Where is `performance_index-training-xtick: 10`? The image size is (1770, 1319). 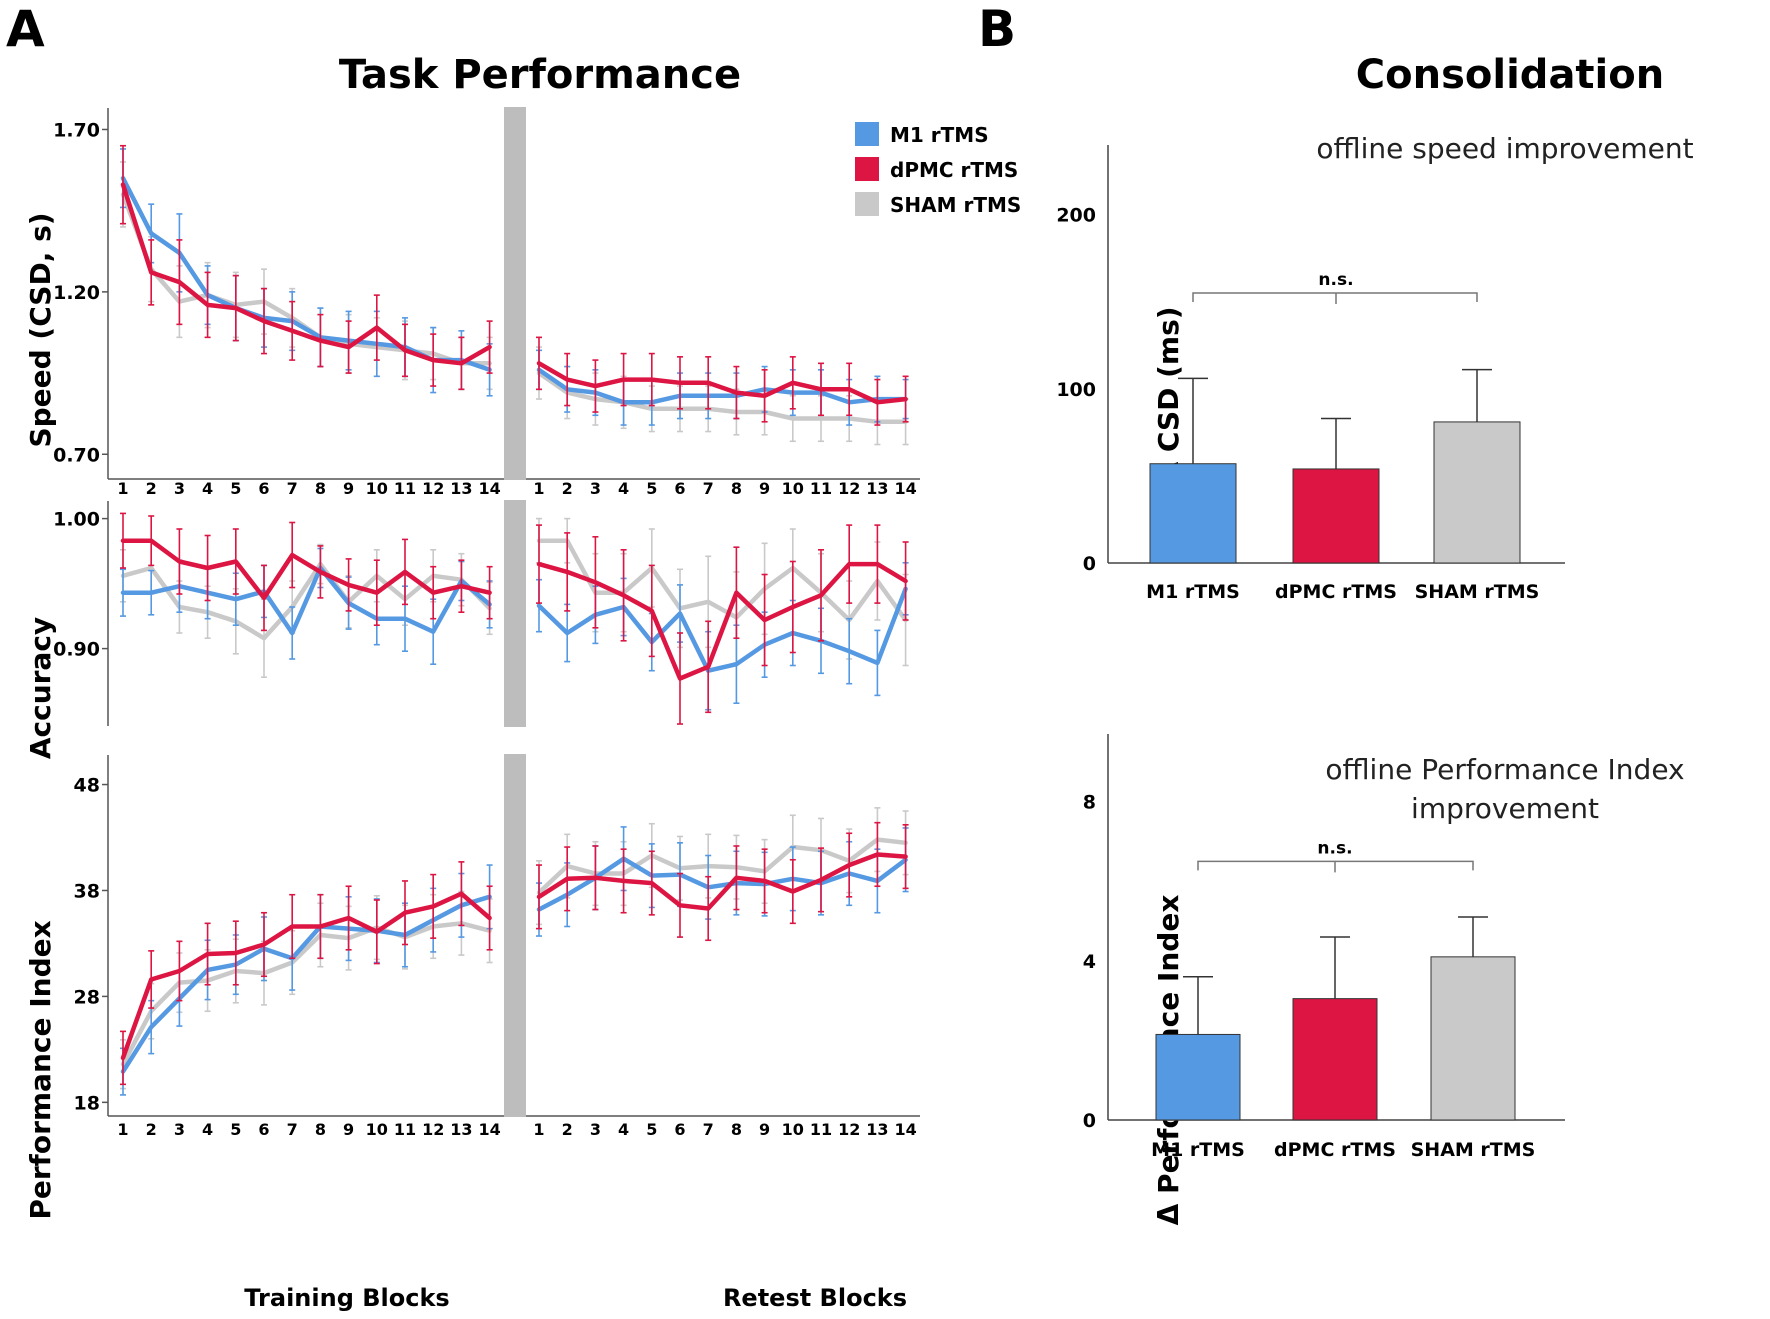 performance_index-training-xtick: 10 is located at coordinates (377, 1129).